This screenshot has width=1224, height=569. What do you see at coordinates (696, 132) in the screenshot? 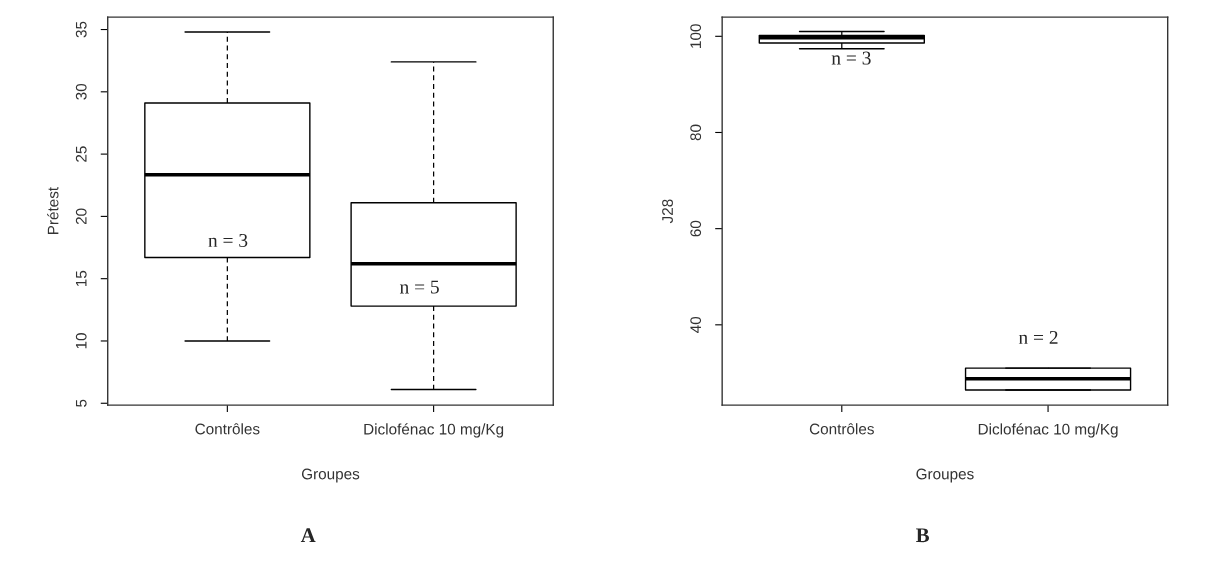
I see `y-tick-label: 80` at bounding box center [696, 132].